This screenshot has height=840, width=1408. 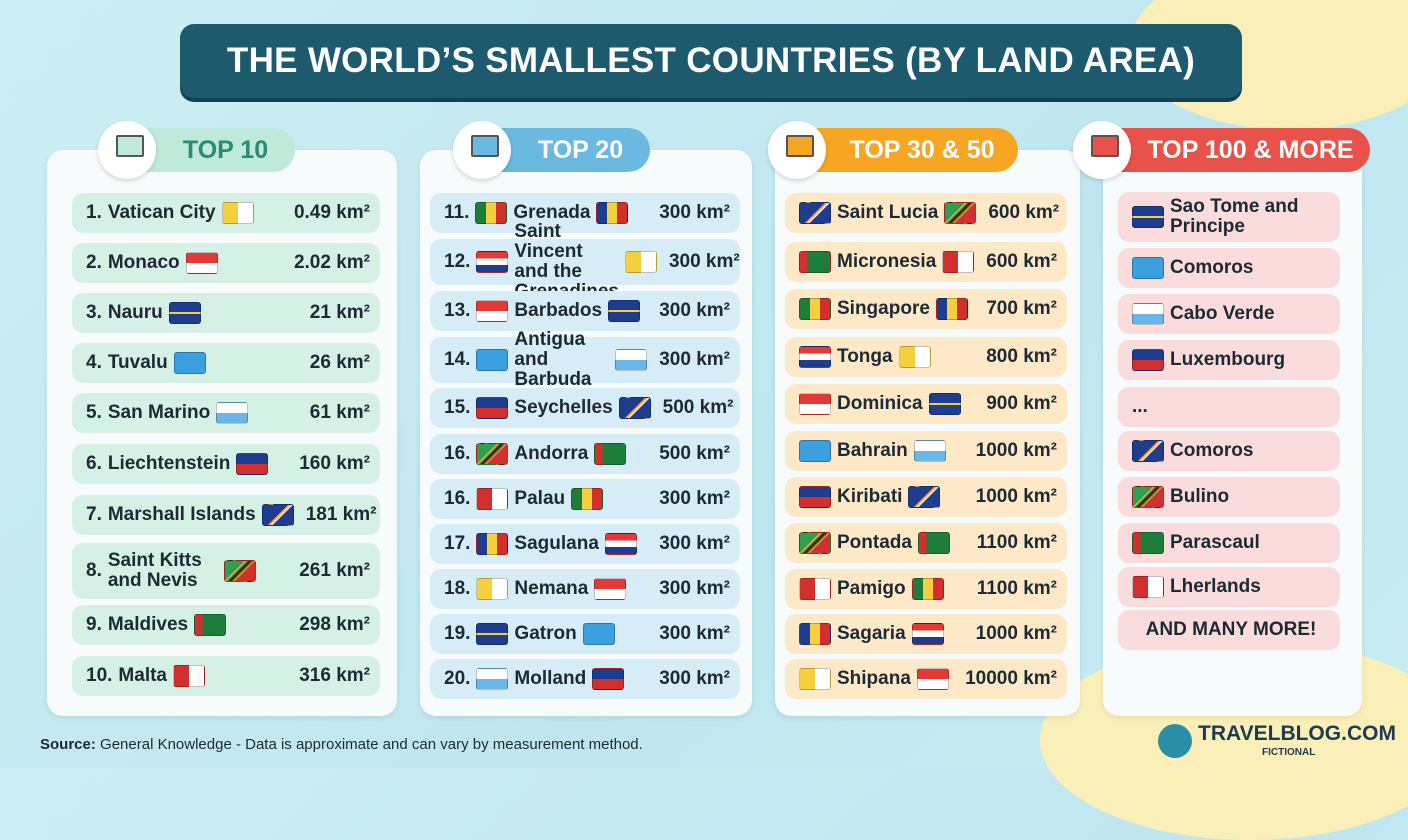 I want to click on list-row: Micronesia 600 km², so click(x=926, y=262).